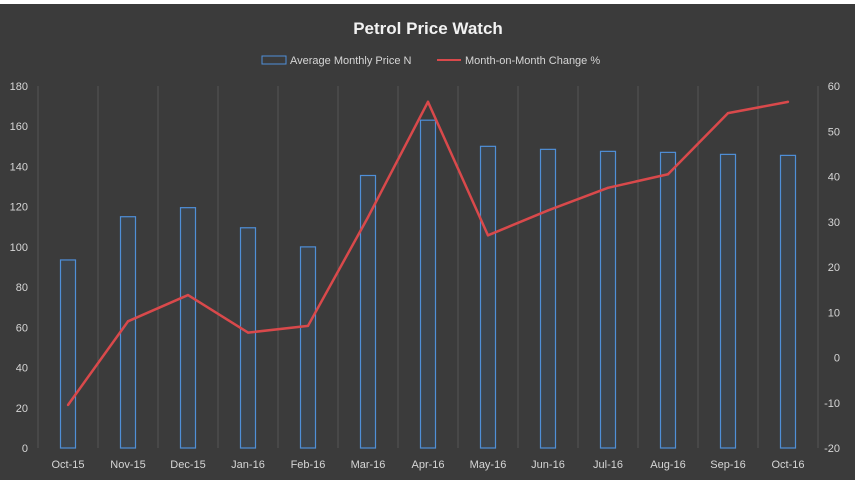  I want to click on x-tick-label: Dec-15, so click(187, 465).